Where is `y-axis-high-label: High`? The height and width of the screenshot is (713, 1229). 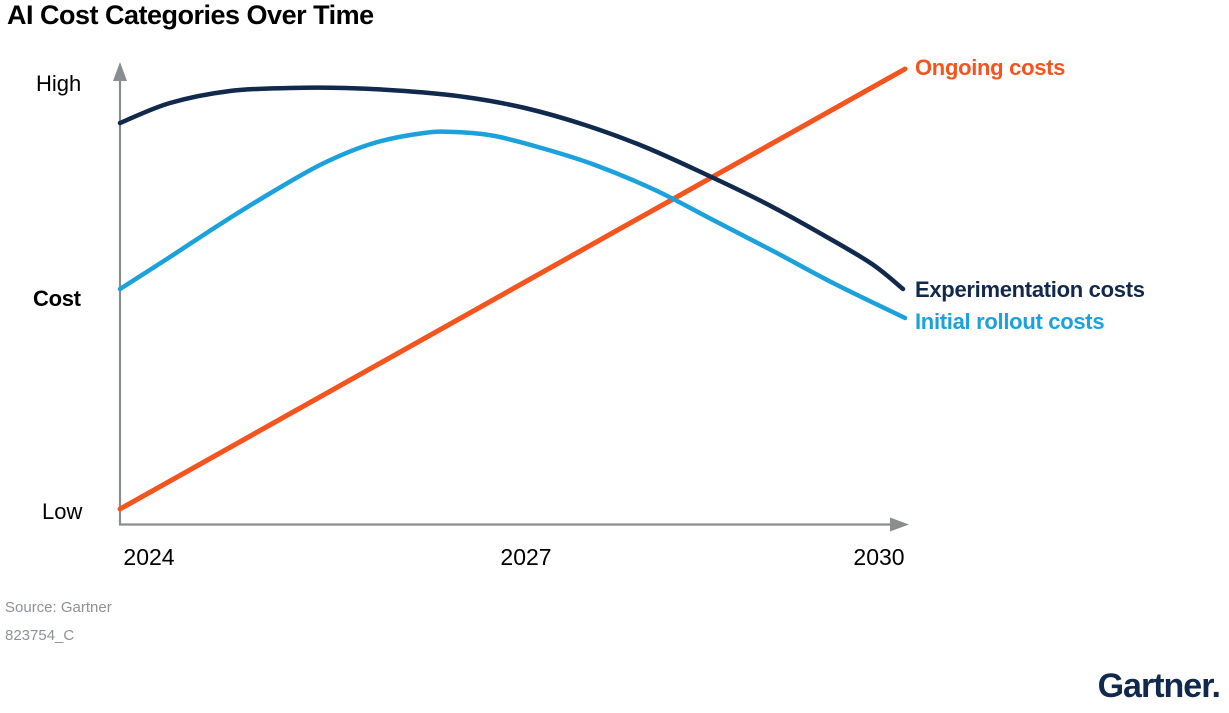
y-axis-high-label: High is located at coordinates (59, 83).